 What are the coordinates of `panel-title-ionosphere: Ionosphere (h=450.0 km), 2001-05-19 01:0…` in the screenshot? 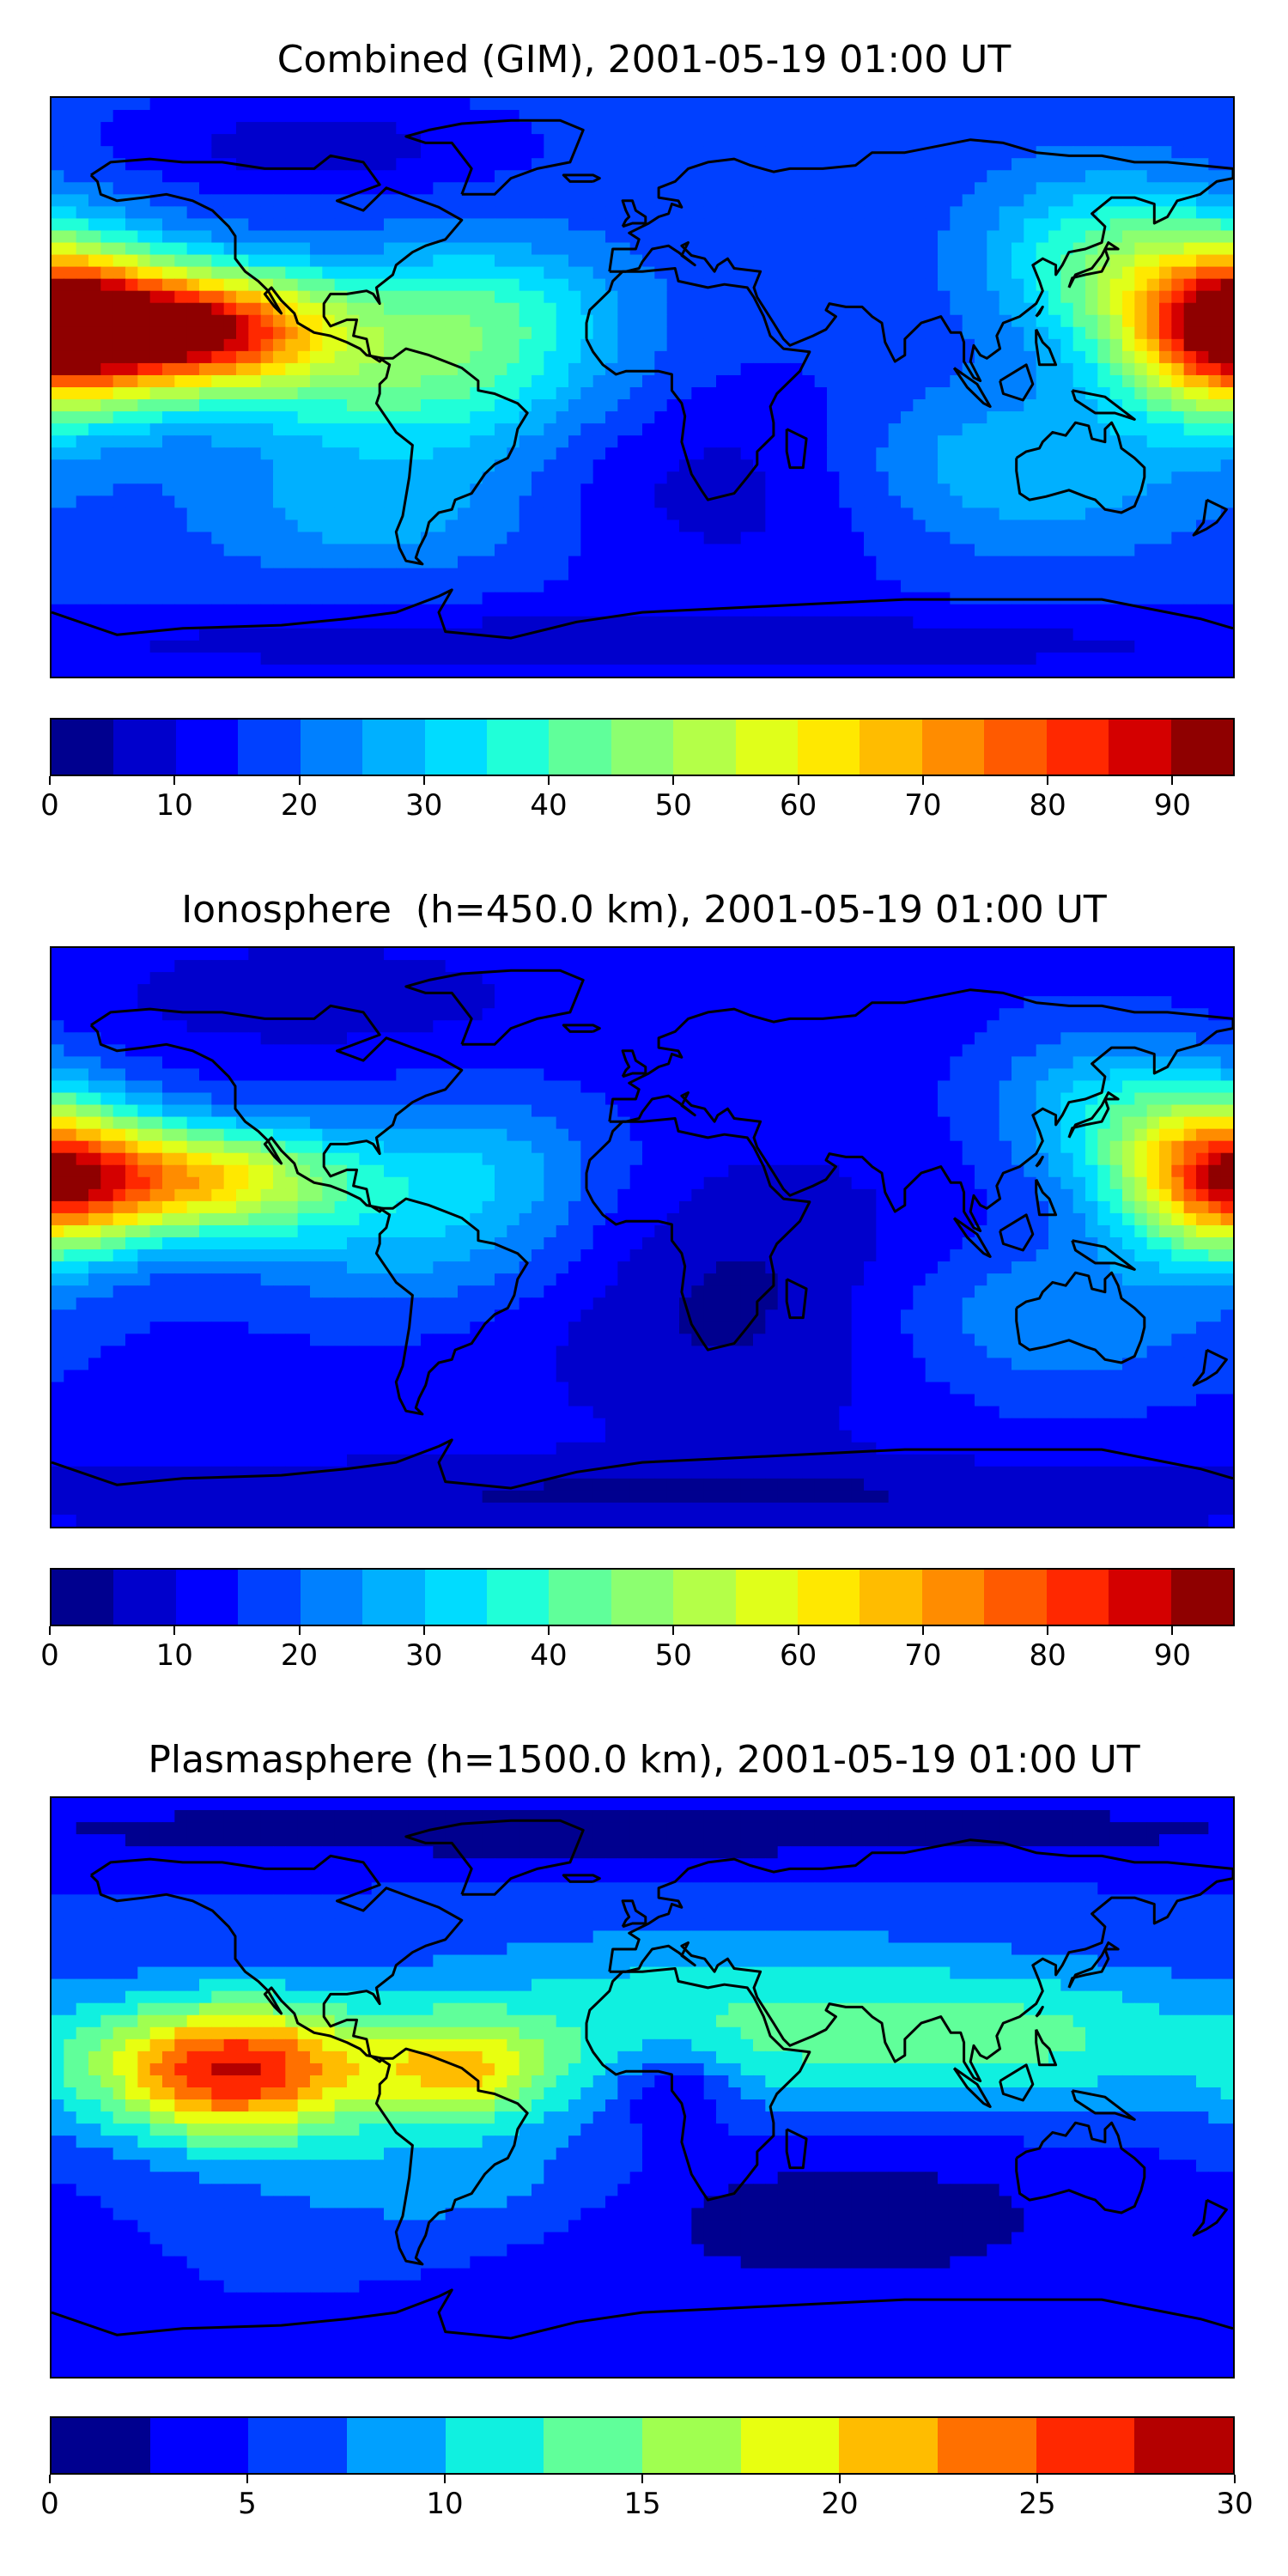 It's located at (644, 910).